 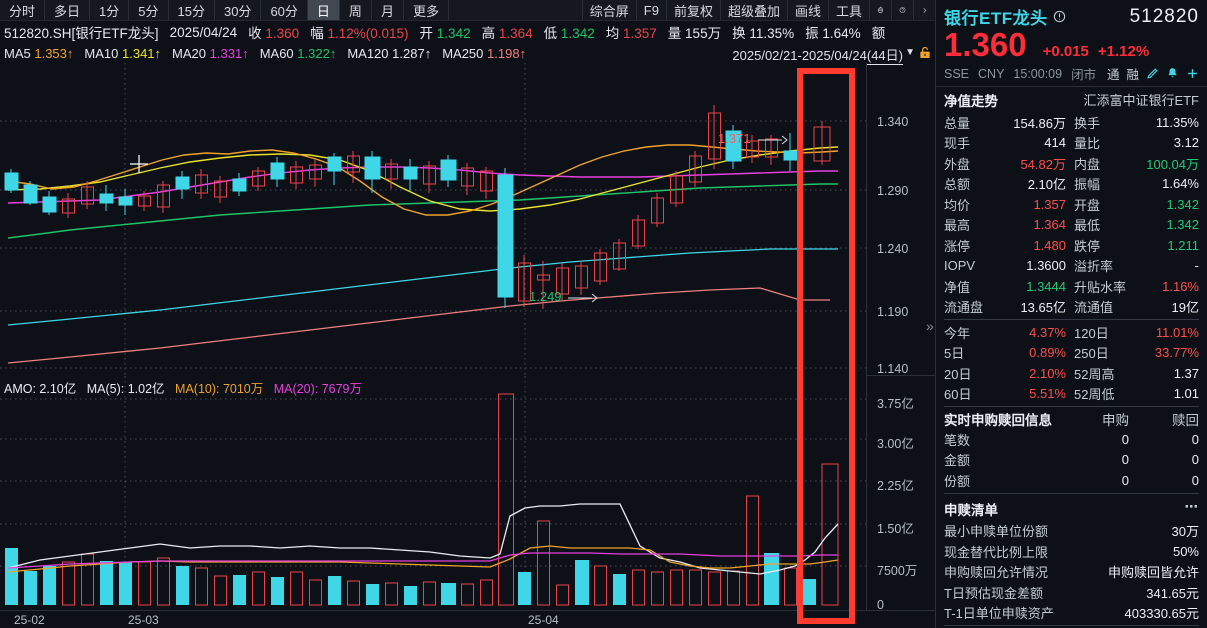 I want to click on tab-5min: 5分, so click(x=149, y=10).